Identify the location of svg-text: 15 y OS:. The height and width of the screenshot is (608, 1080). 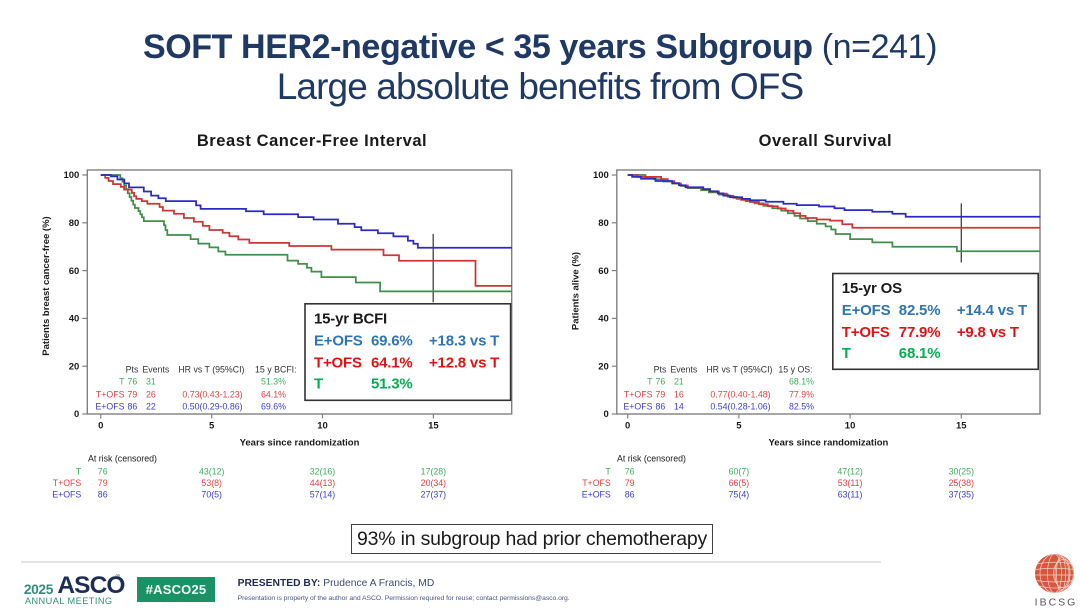
(795, 370).